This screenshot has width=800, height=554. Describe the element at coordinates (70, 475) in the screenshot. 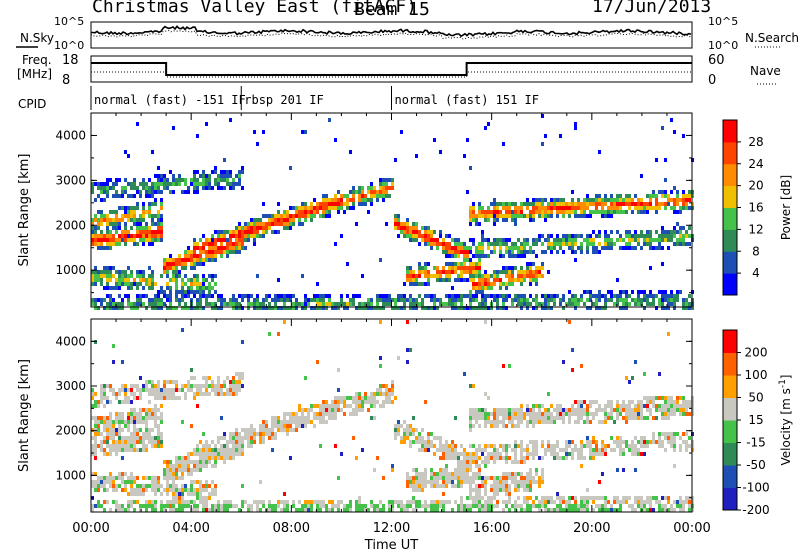

I see `y-tick-label: 1000` at that location.